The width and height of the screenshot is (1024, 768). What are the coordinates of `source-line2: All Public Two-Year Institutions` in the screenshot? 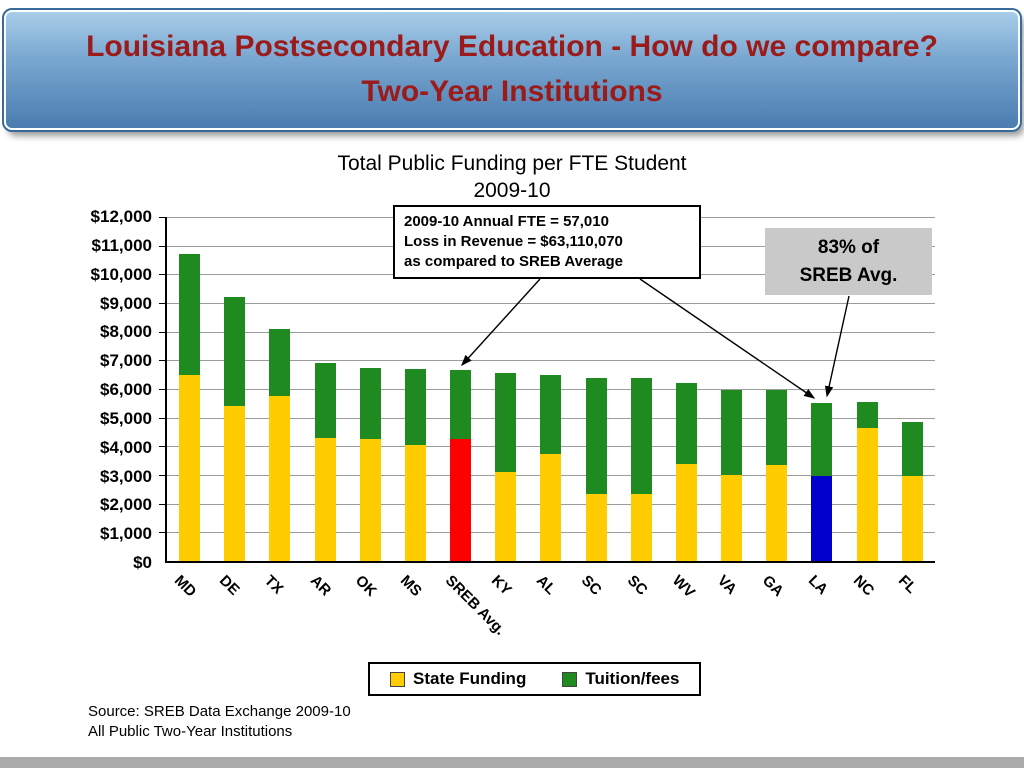 It's located at (190, 731).